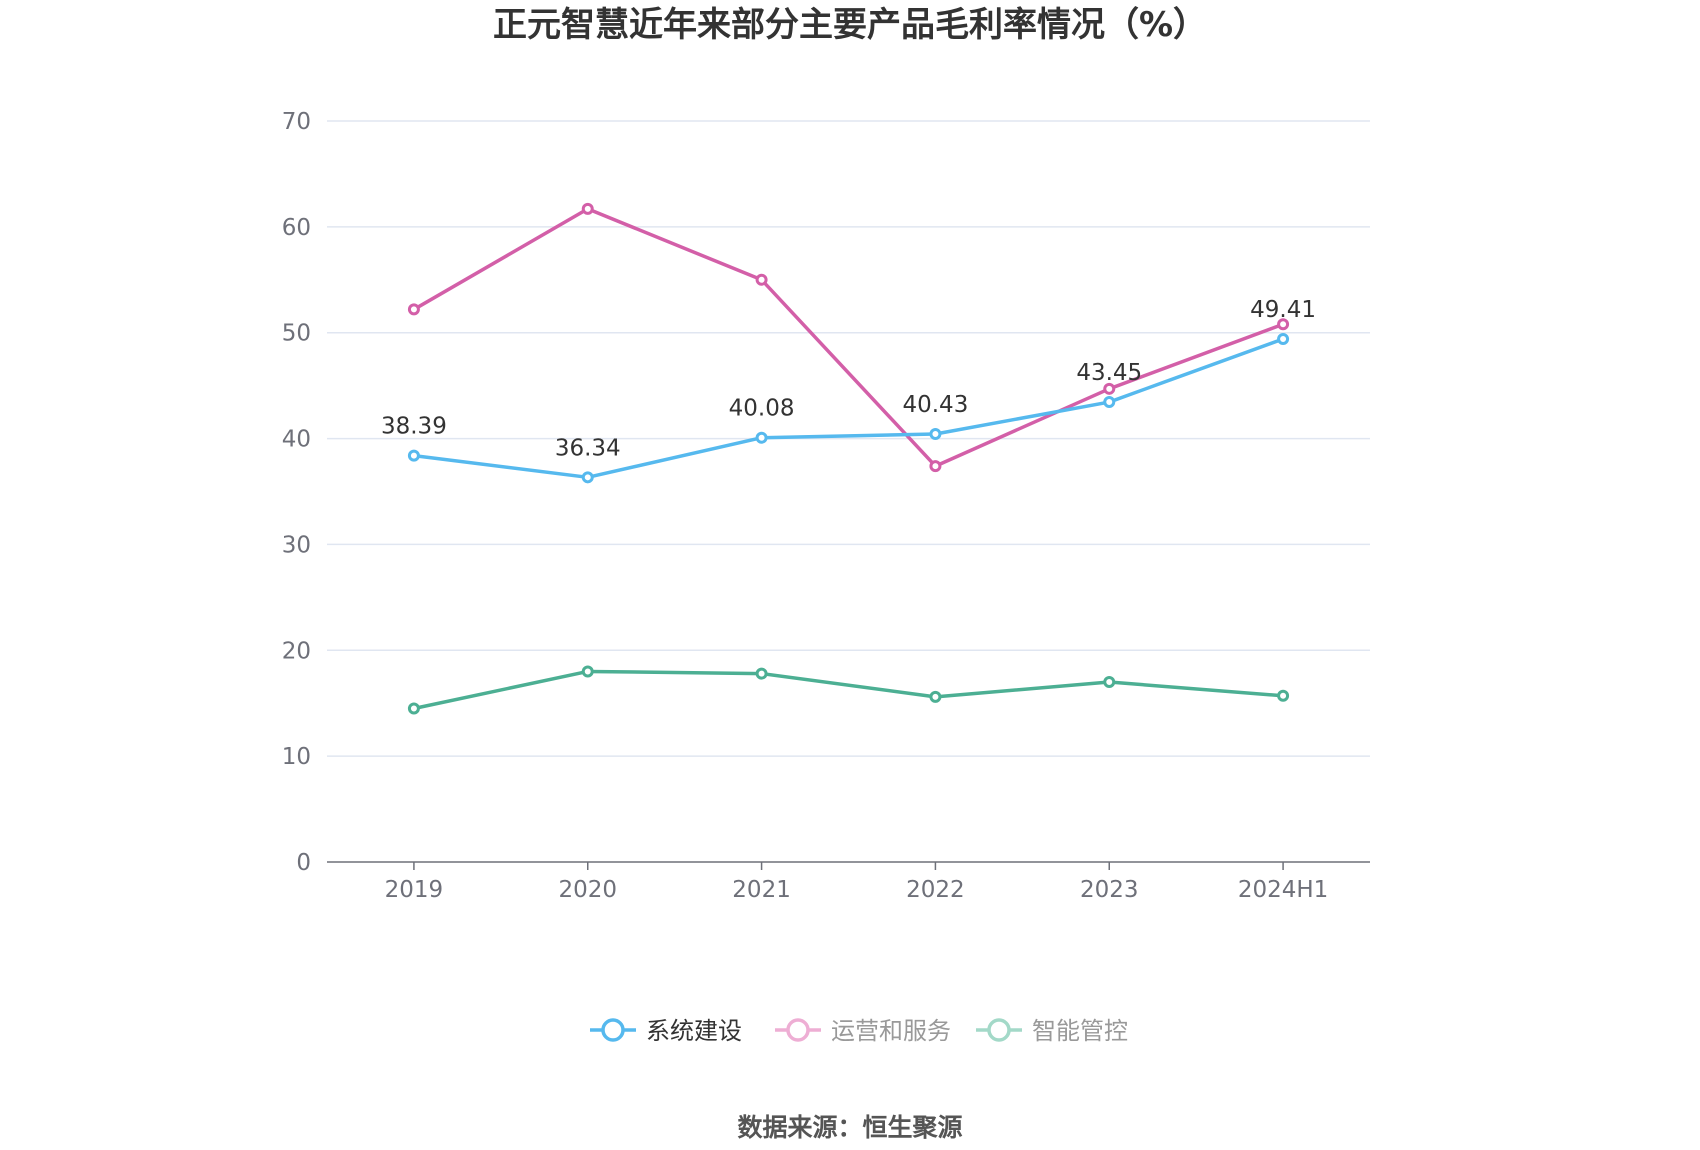 The height and width of the screenshot is (1150, 1700). I want to click on x-tick-label: 2022, so click(935, 890).